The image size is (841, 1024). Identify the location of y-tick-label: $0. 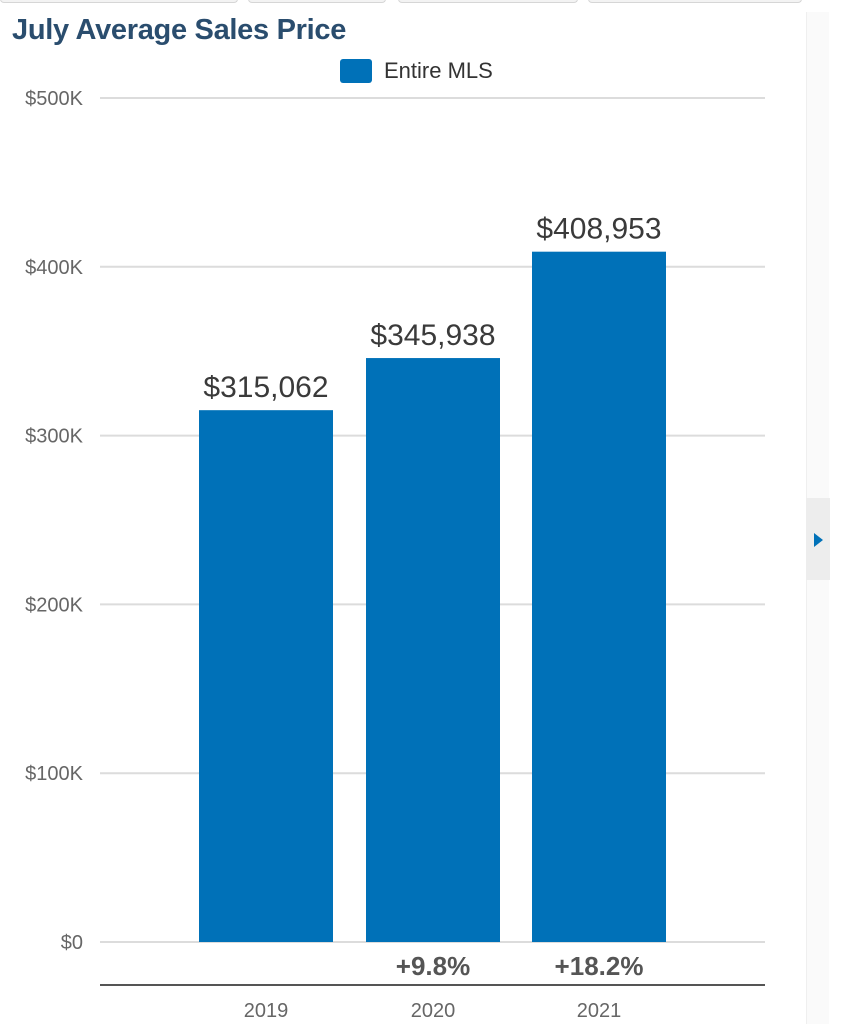
(72, 943).